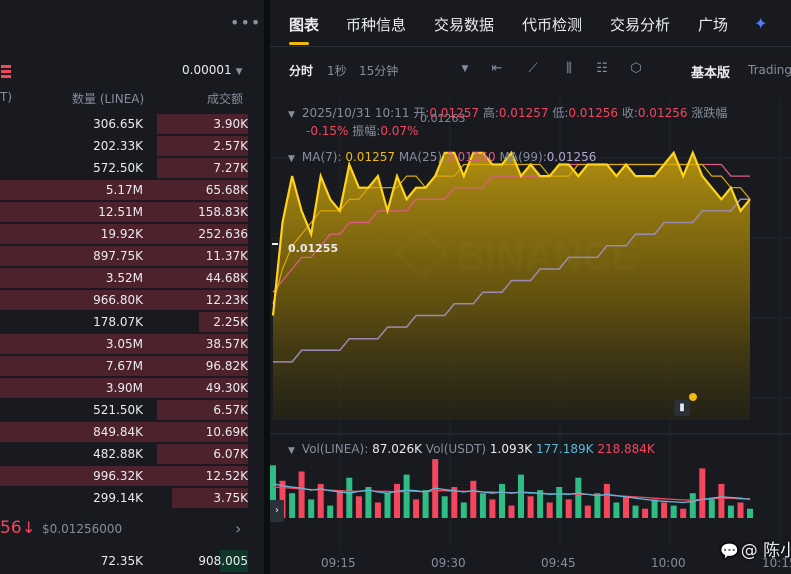  Describe the element at coordinates (132, 410) in the screenshot. I see `ask-row: 521.50K 6.57K` at that location.